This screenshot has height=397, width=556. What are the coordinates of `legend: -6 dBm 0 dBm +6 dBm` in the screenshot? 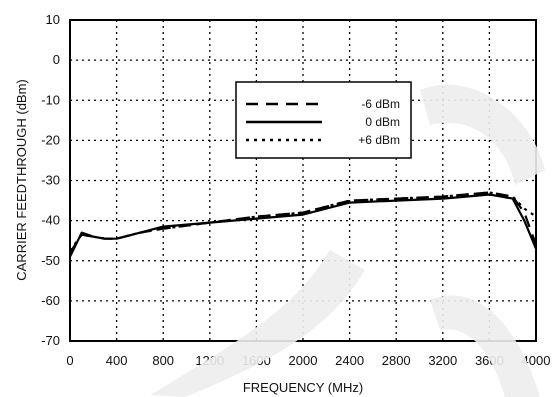 It's located at (323, 120).